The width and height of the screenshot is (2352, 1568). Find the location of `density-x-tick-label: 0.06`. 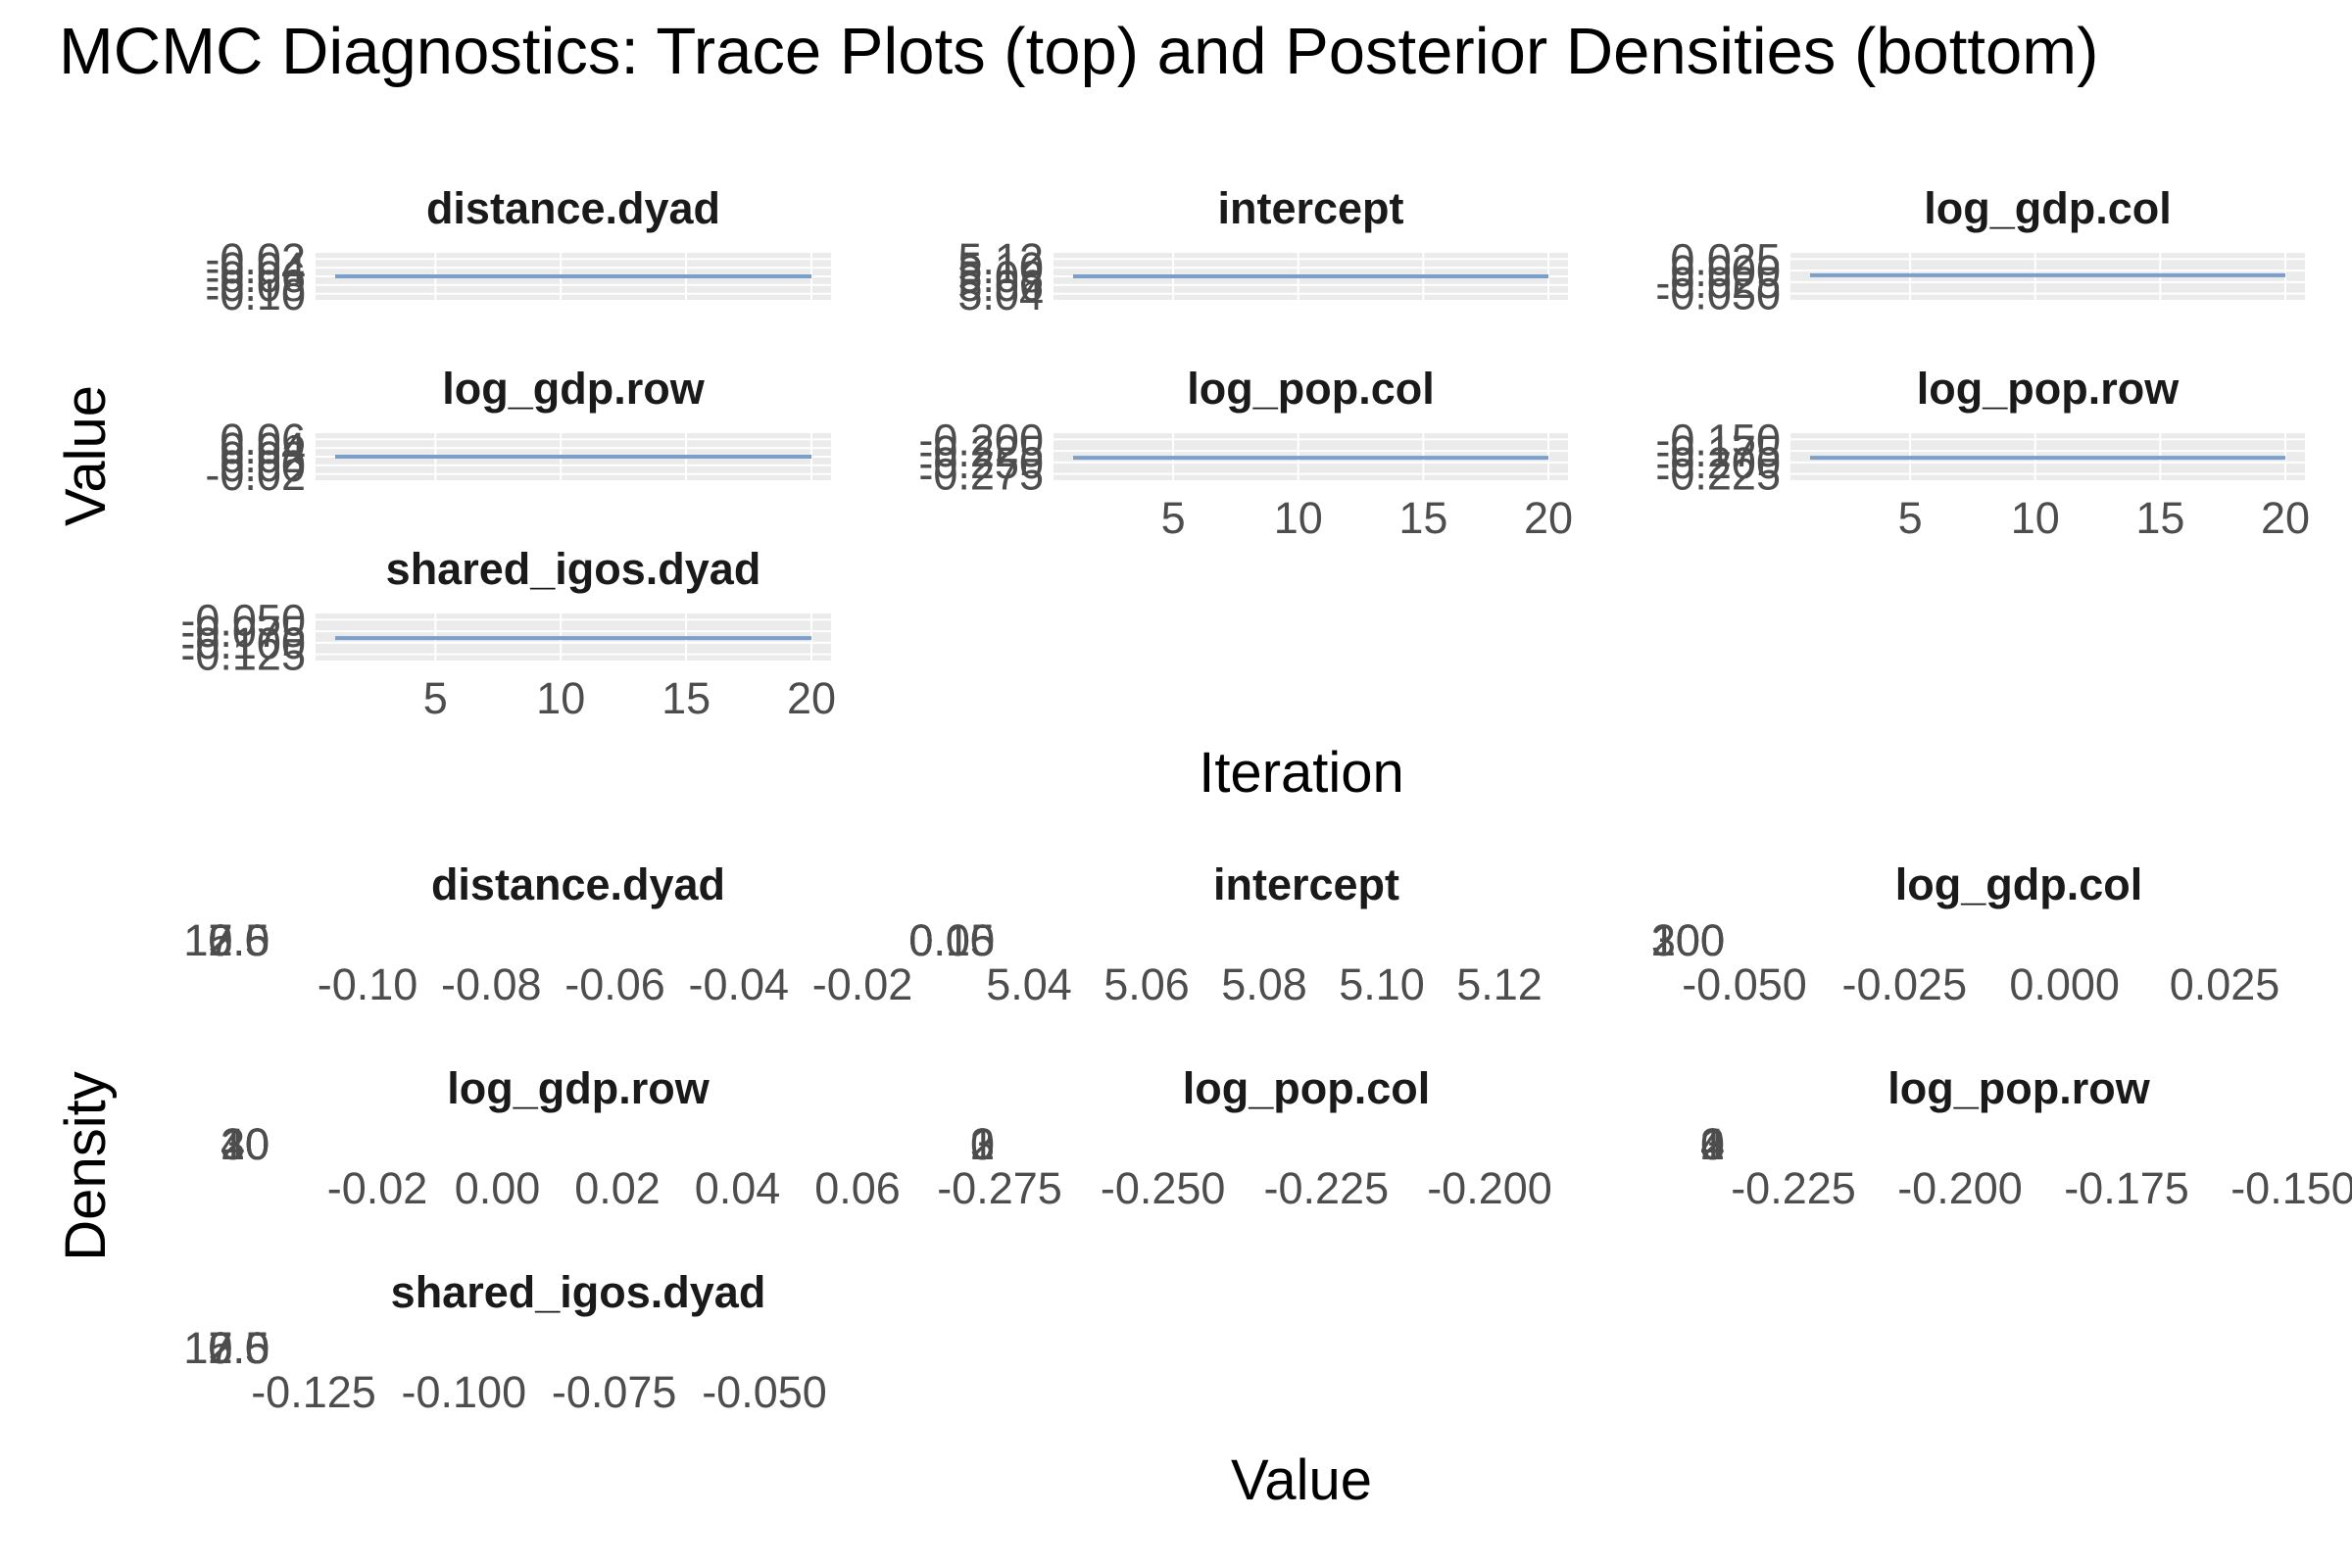

density-x-tick-label: 0.06 is located at coordinates (857, 1188).